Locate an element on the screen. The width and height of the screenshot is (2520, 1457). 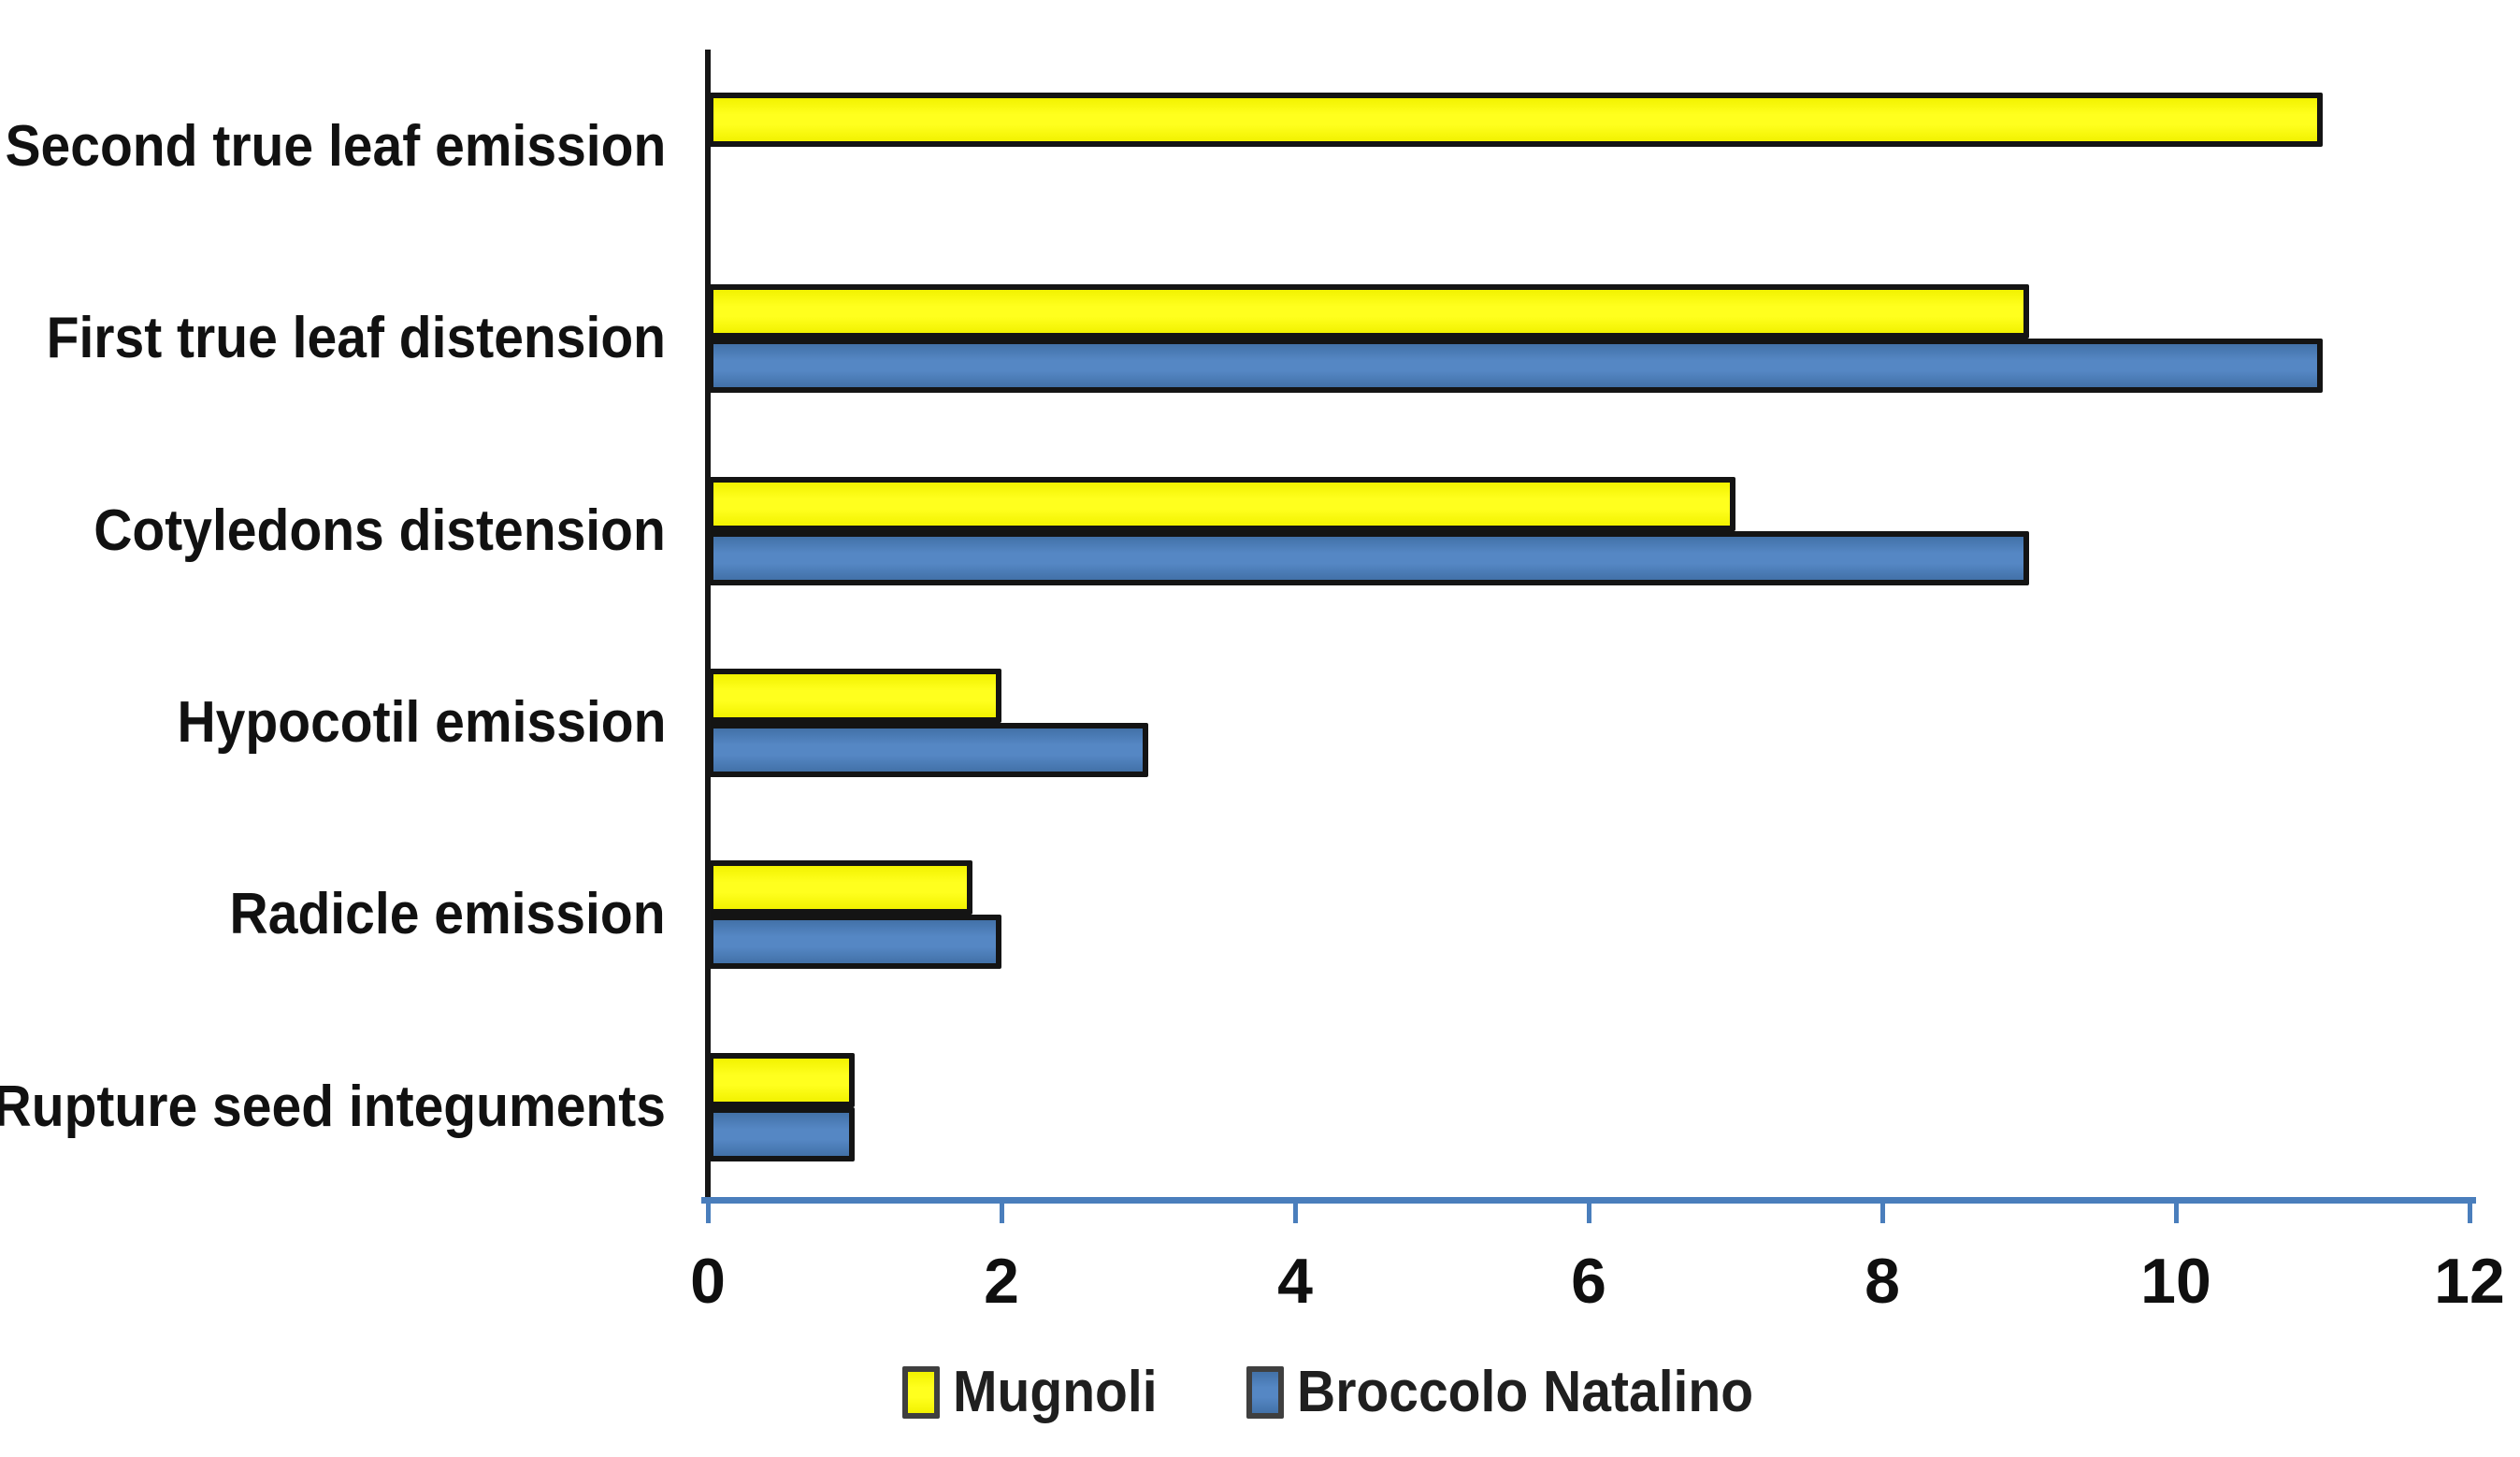
x-tick-label: 6 is located at coordinates (1588, 1281).